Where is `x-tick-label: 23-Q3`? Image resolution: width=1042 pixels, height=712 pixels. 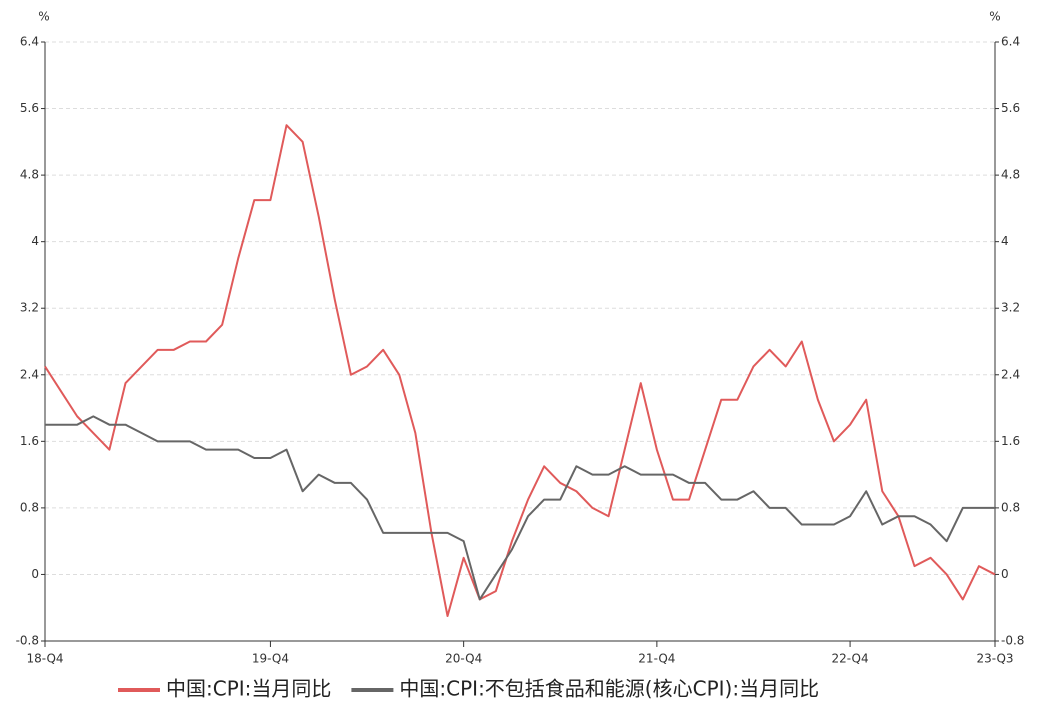 x-tick-label: 23-Q3 is located at coordinates (994, 659).